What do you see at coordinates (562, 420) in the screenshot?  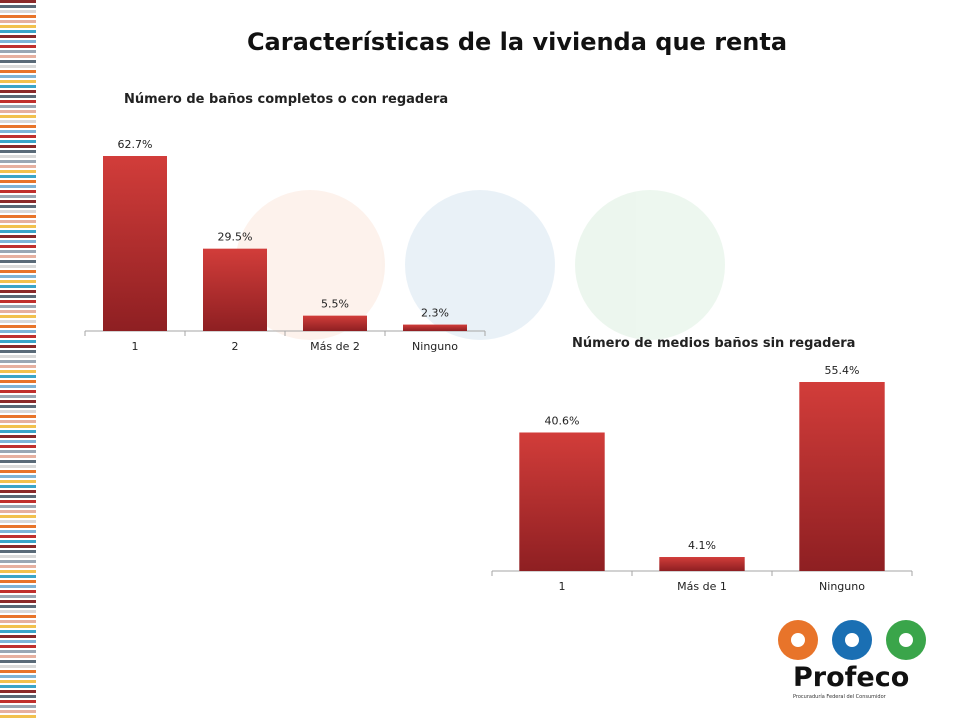 I see `half-bathrooms-value-label: 40.6%` at bounding box center [562, 420].